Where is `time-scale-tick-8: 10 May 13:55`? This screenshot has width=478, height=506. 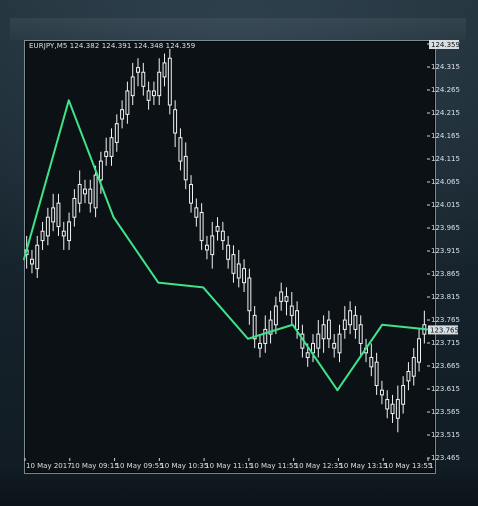
time-scale-tick-8: 10 May 13:55 is located at coordinates (408, 466).